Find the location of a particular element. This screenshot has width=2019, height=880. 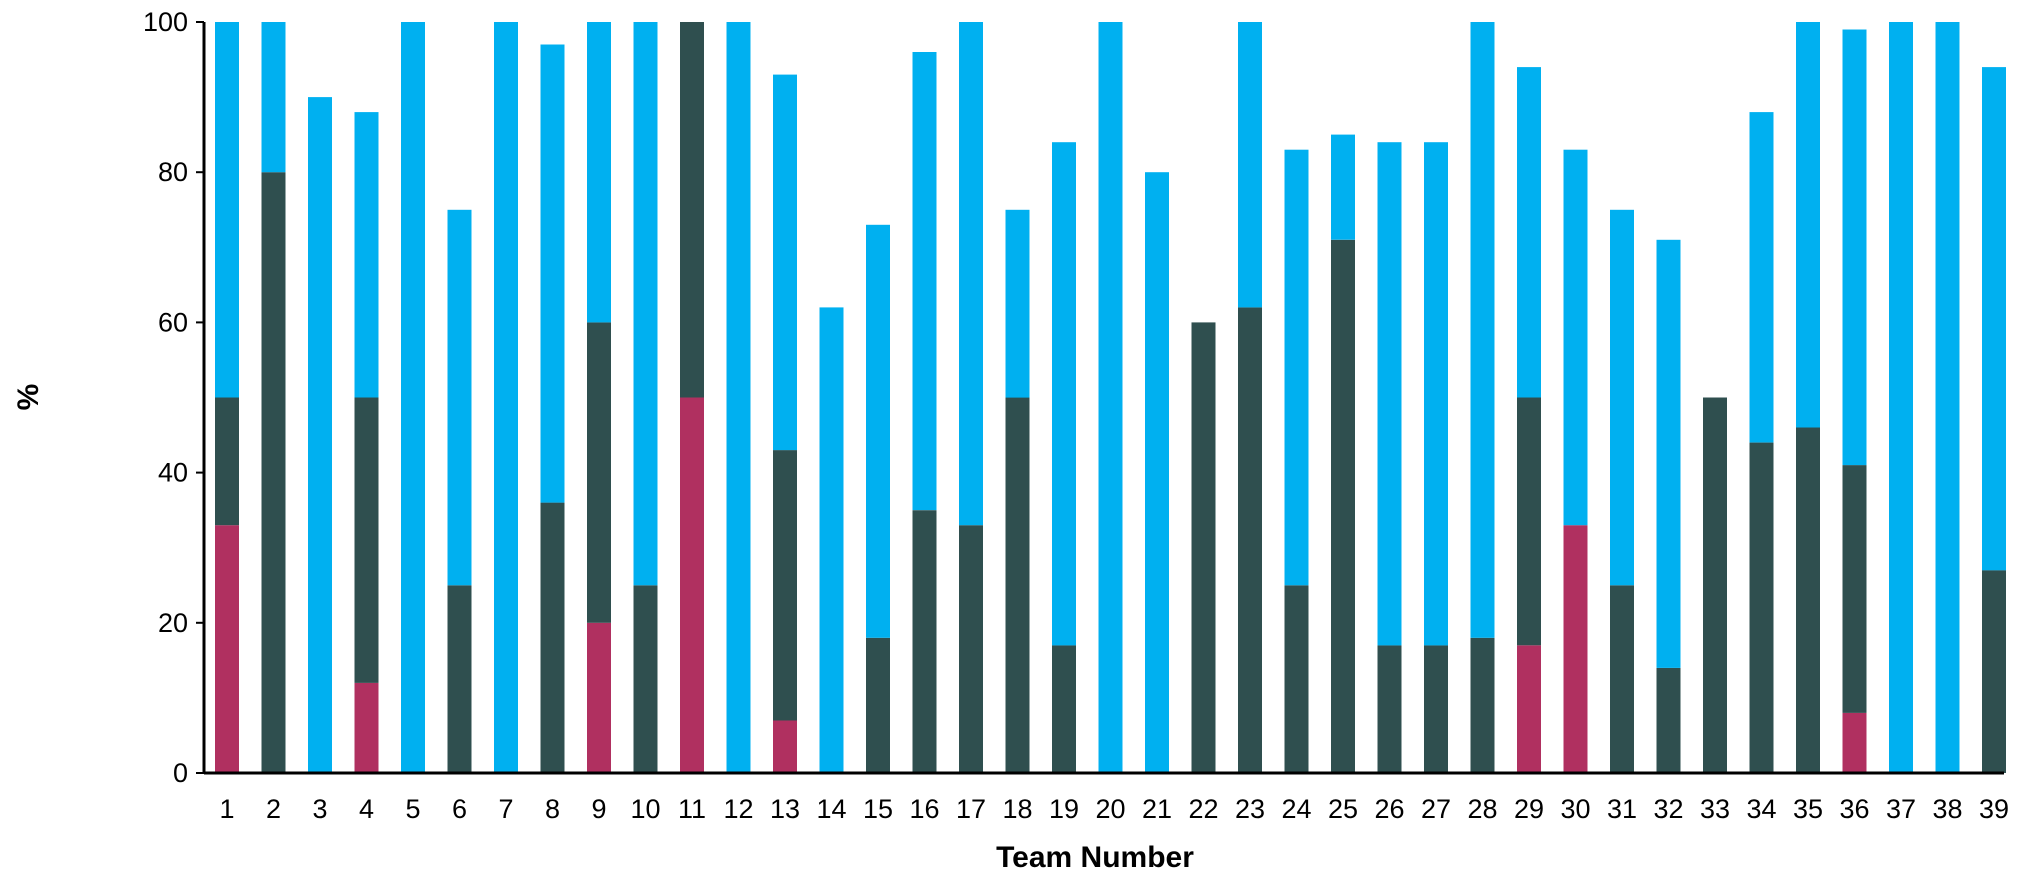

x-tick-label: 5 is located at coordinates (412, 809).